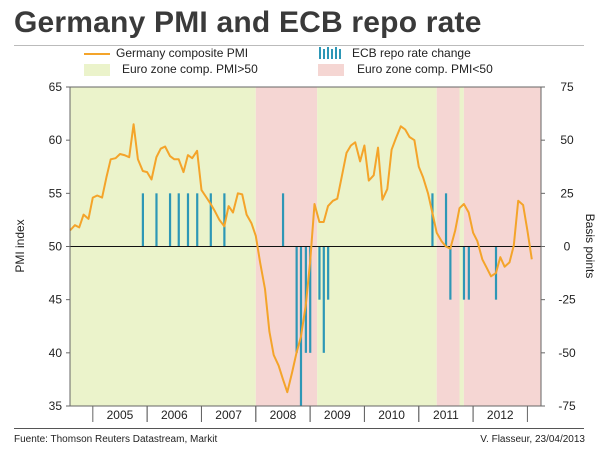 The image size is (597, 455). What do you see at coordinates (56, 87) in the screenshot?
I see `left-tick-label: 65` at bounding box center [56, 87].